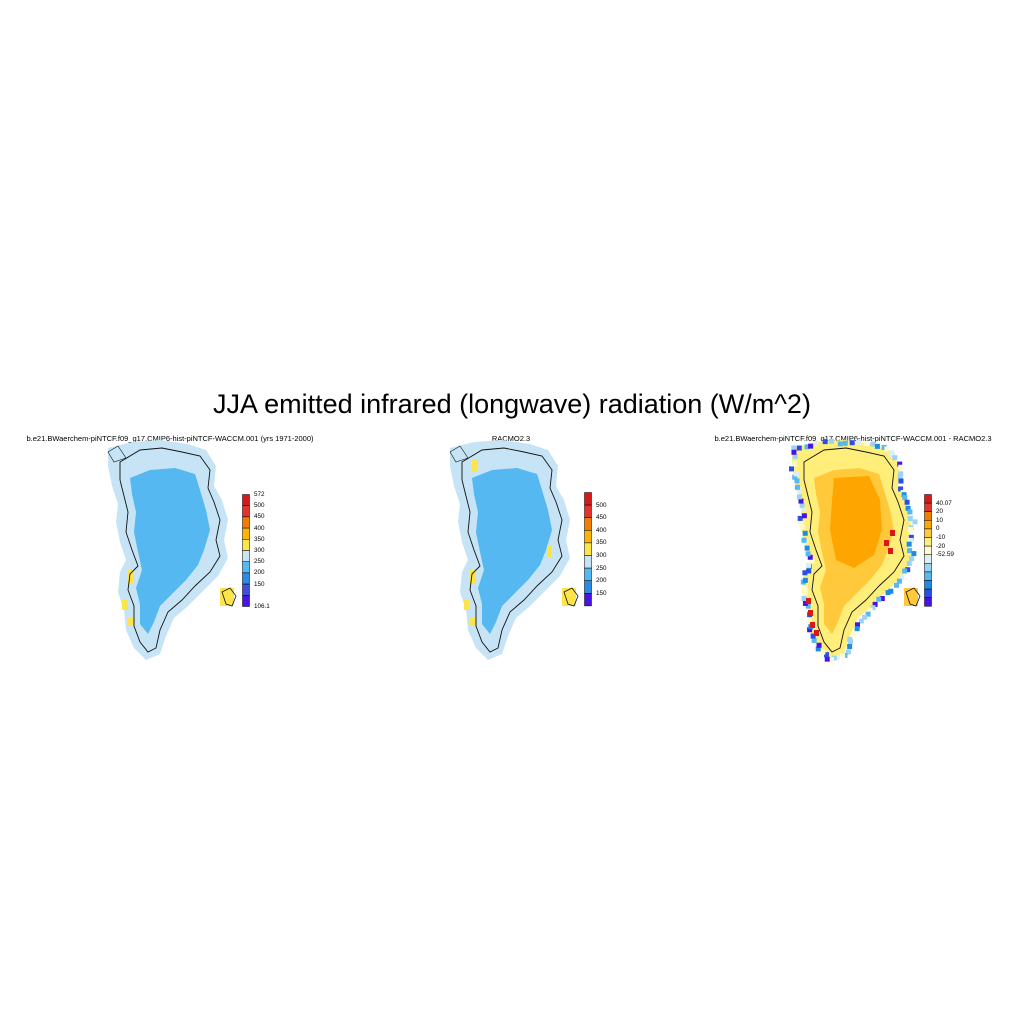  What do you see at coordinates (601, 555) in the screenshot?
I see `colorbar-label: 300` at bounding box center [601, 555].